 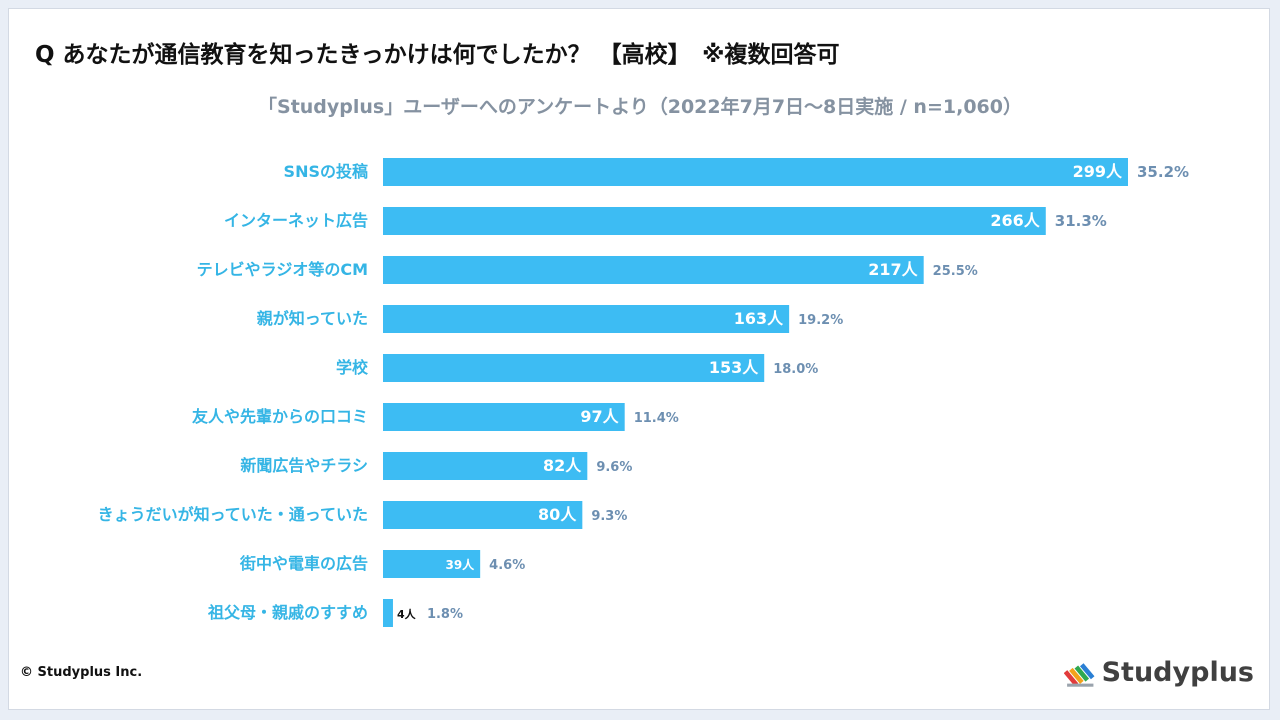 I want to click on value-label: 80人, so click(x=557, y=514).